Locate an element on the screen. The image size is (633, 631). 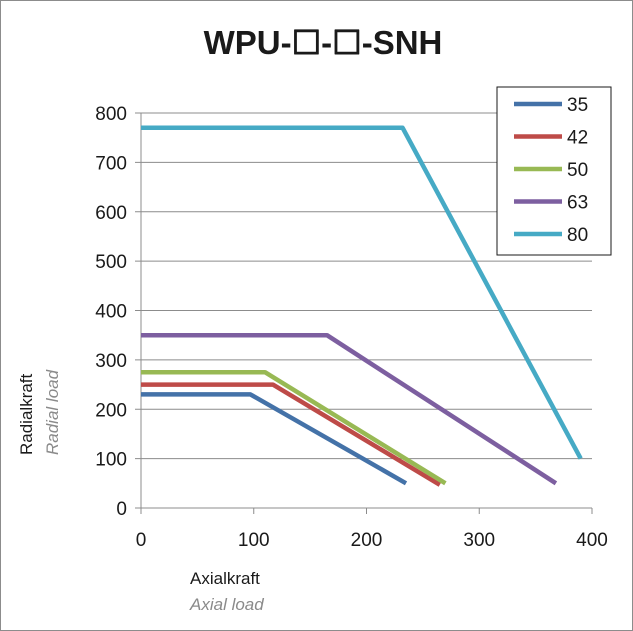
y-tick-label: 800 is located at coordinates (111, 114).